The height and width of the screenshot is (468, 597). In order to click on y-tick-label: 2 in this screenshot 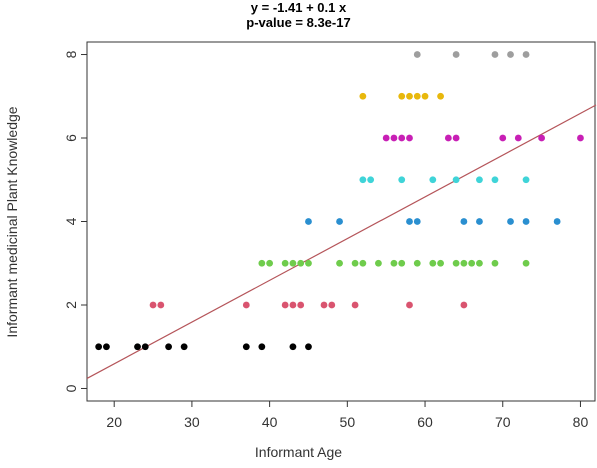, I will do `click(71, 305)`.